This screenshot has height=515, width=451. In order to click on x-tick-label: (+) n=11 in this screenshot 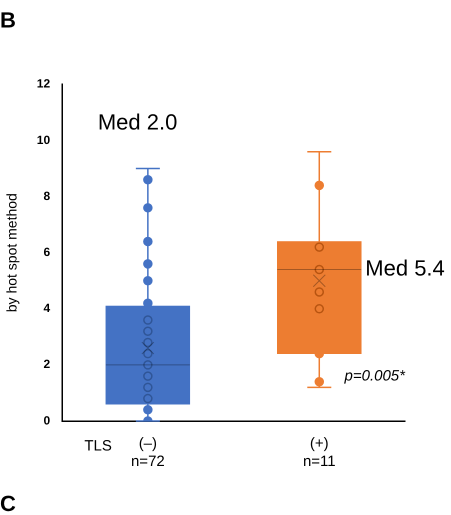, I will do `click(319, 452)`.